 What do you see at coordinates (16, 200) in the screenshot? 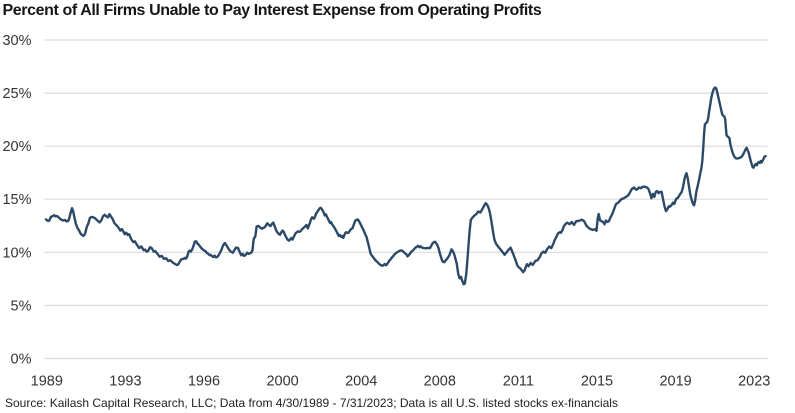
I see `svg-text: 15%` at bounding box center [16, 200].